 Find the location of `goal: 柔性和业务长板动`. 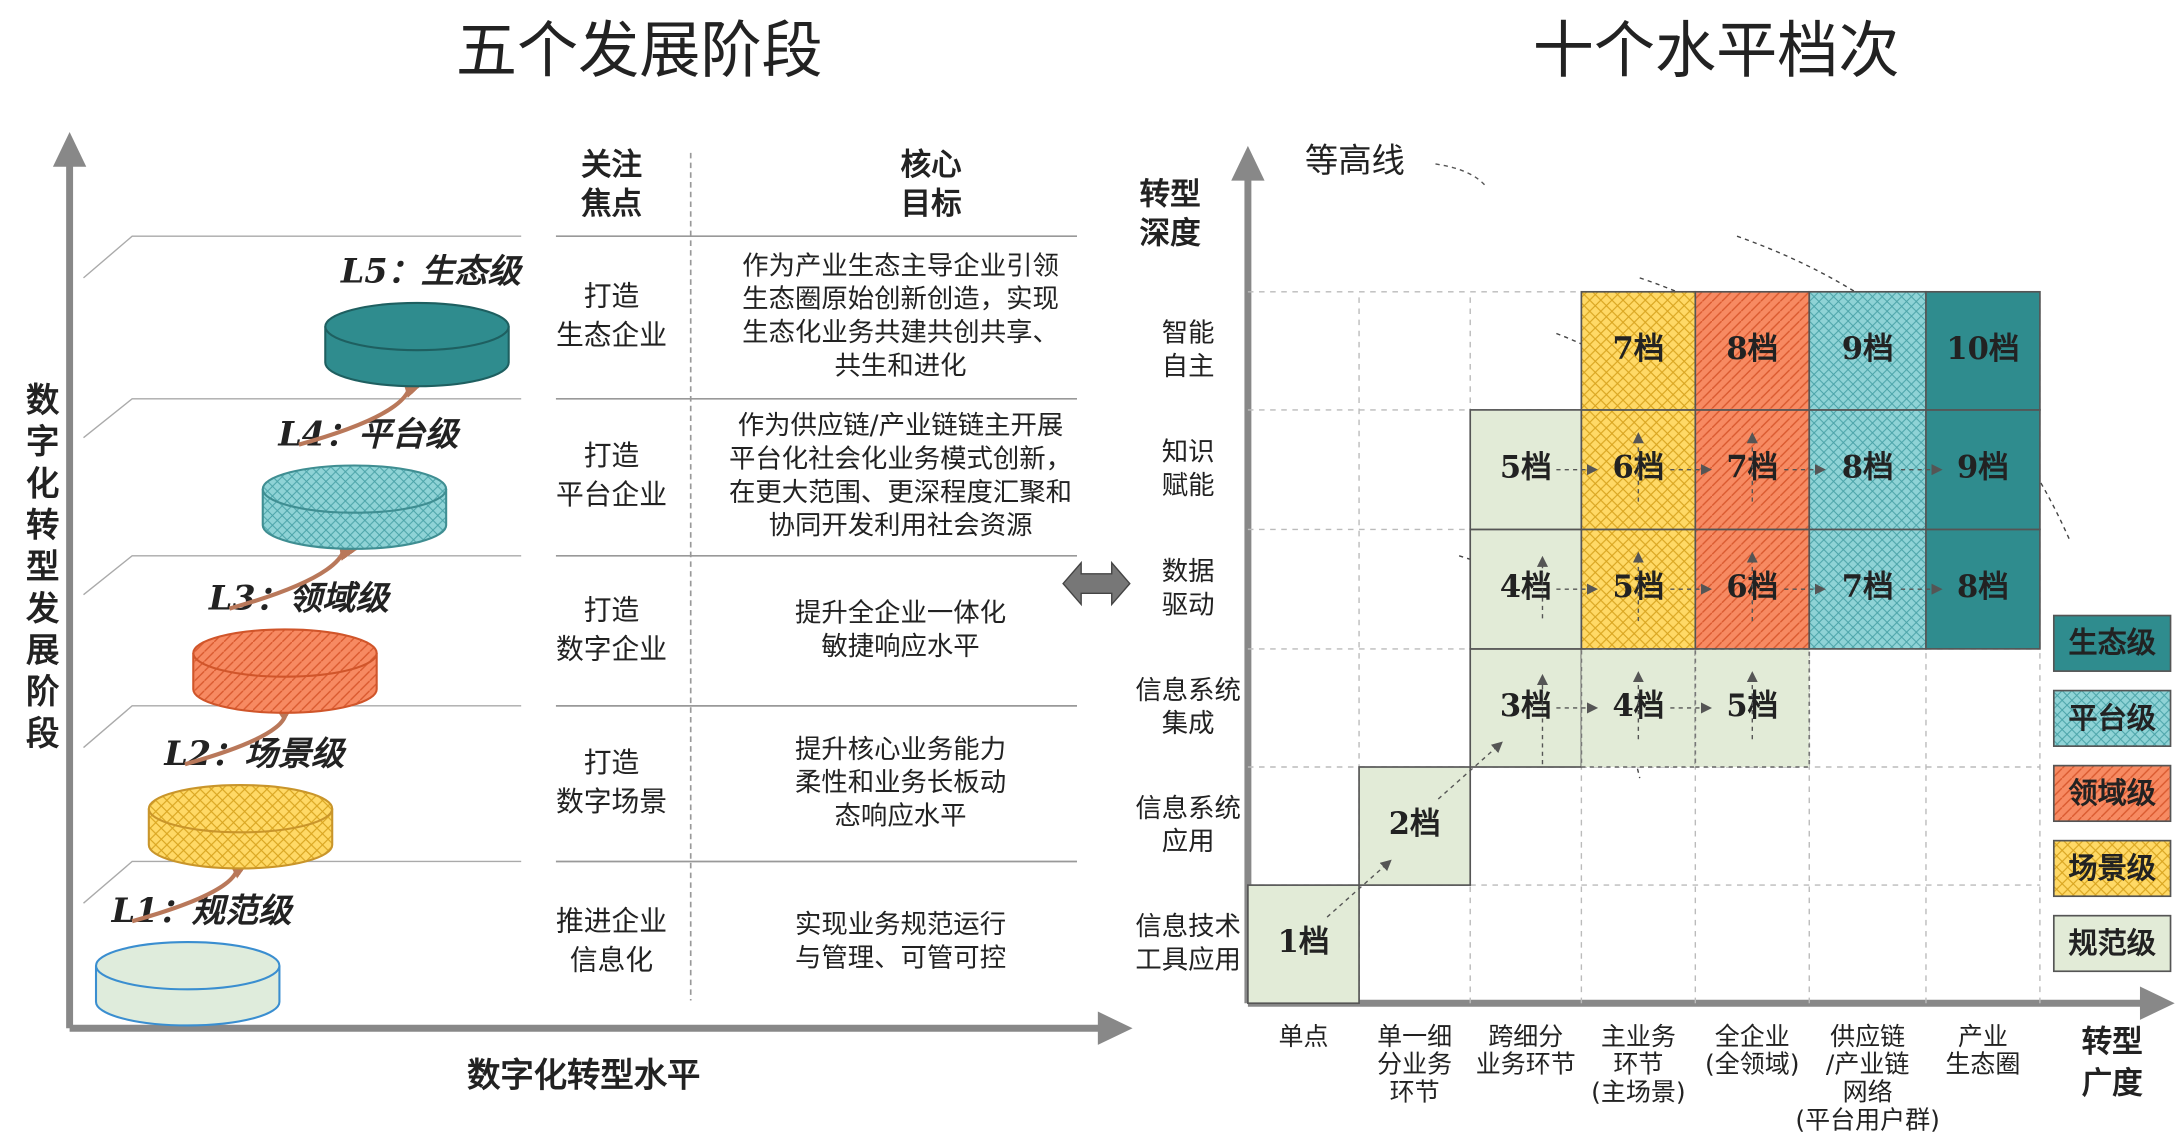

goal: 柔性和业务长板动 is located at coordinates (900, 782).